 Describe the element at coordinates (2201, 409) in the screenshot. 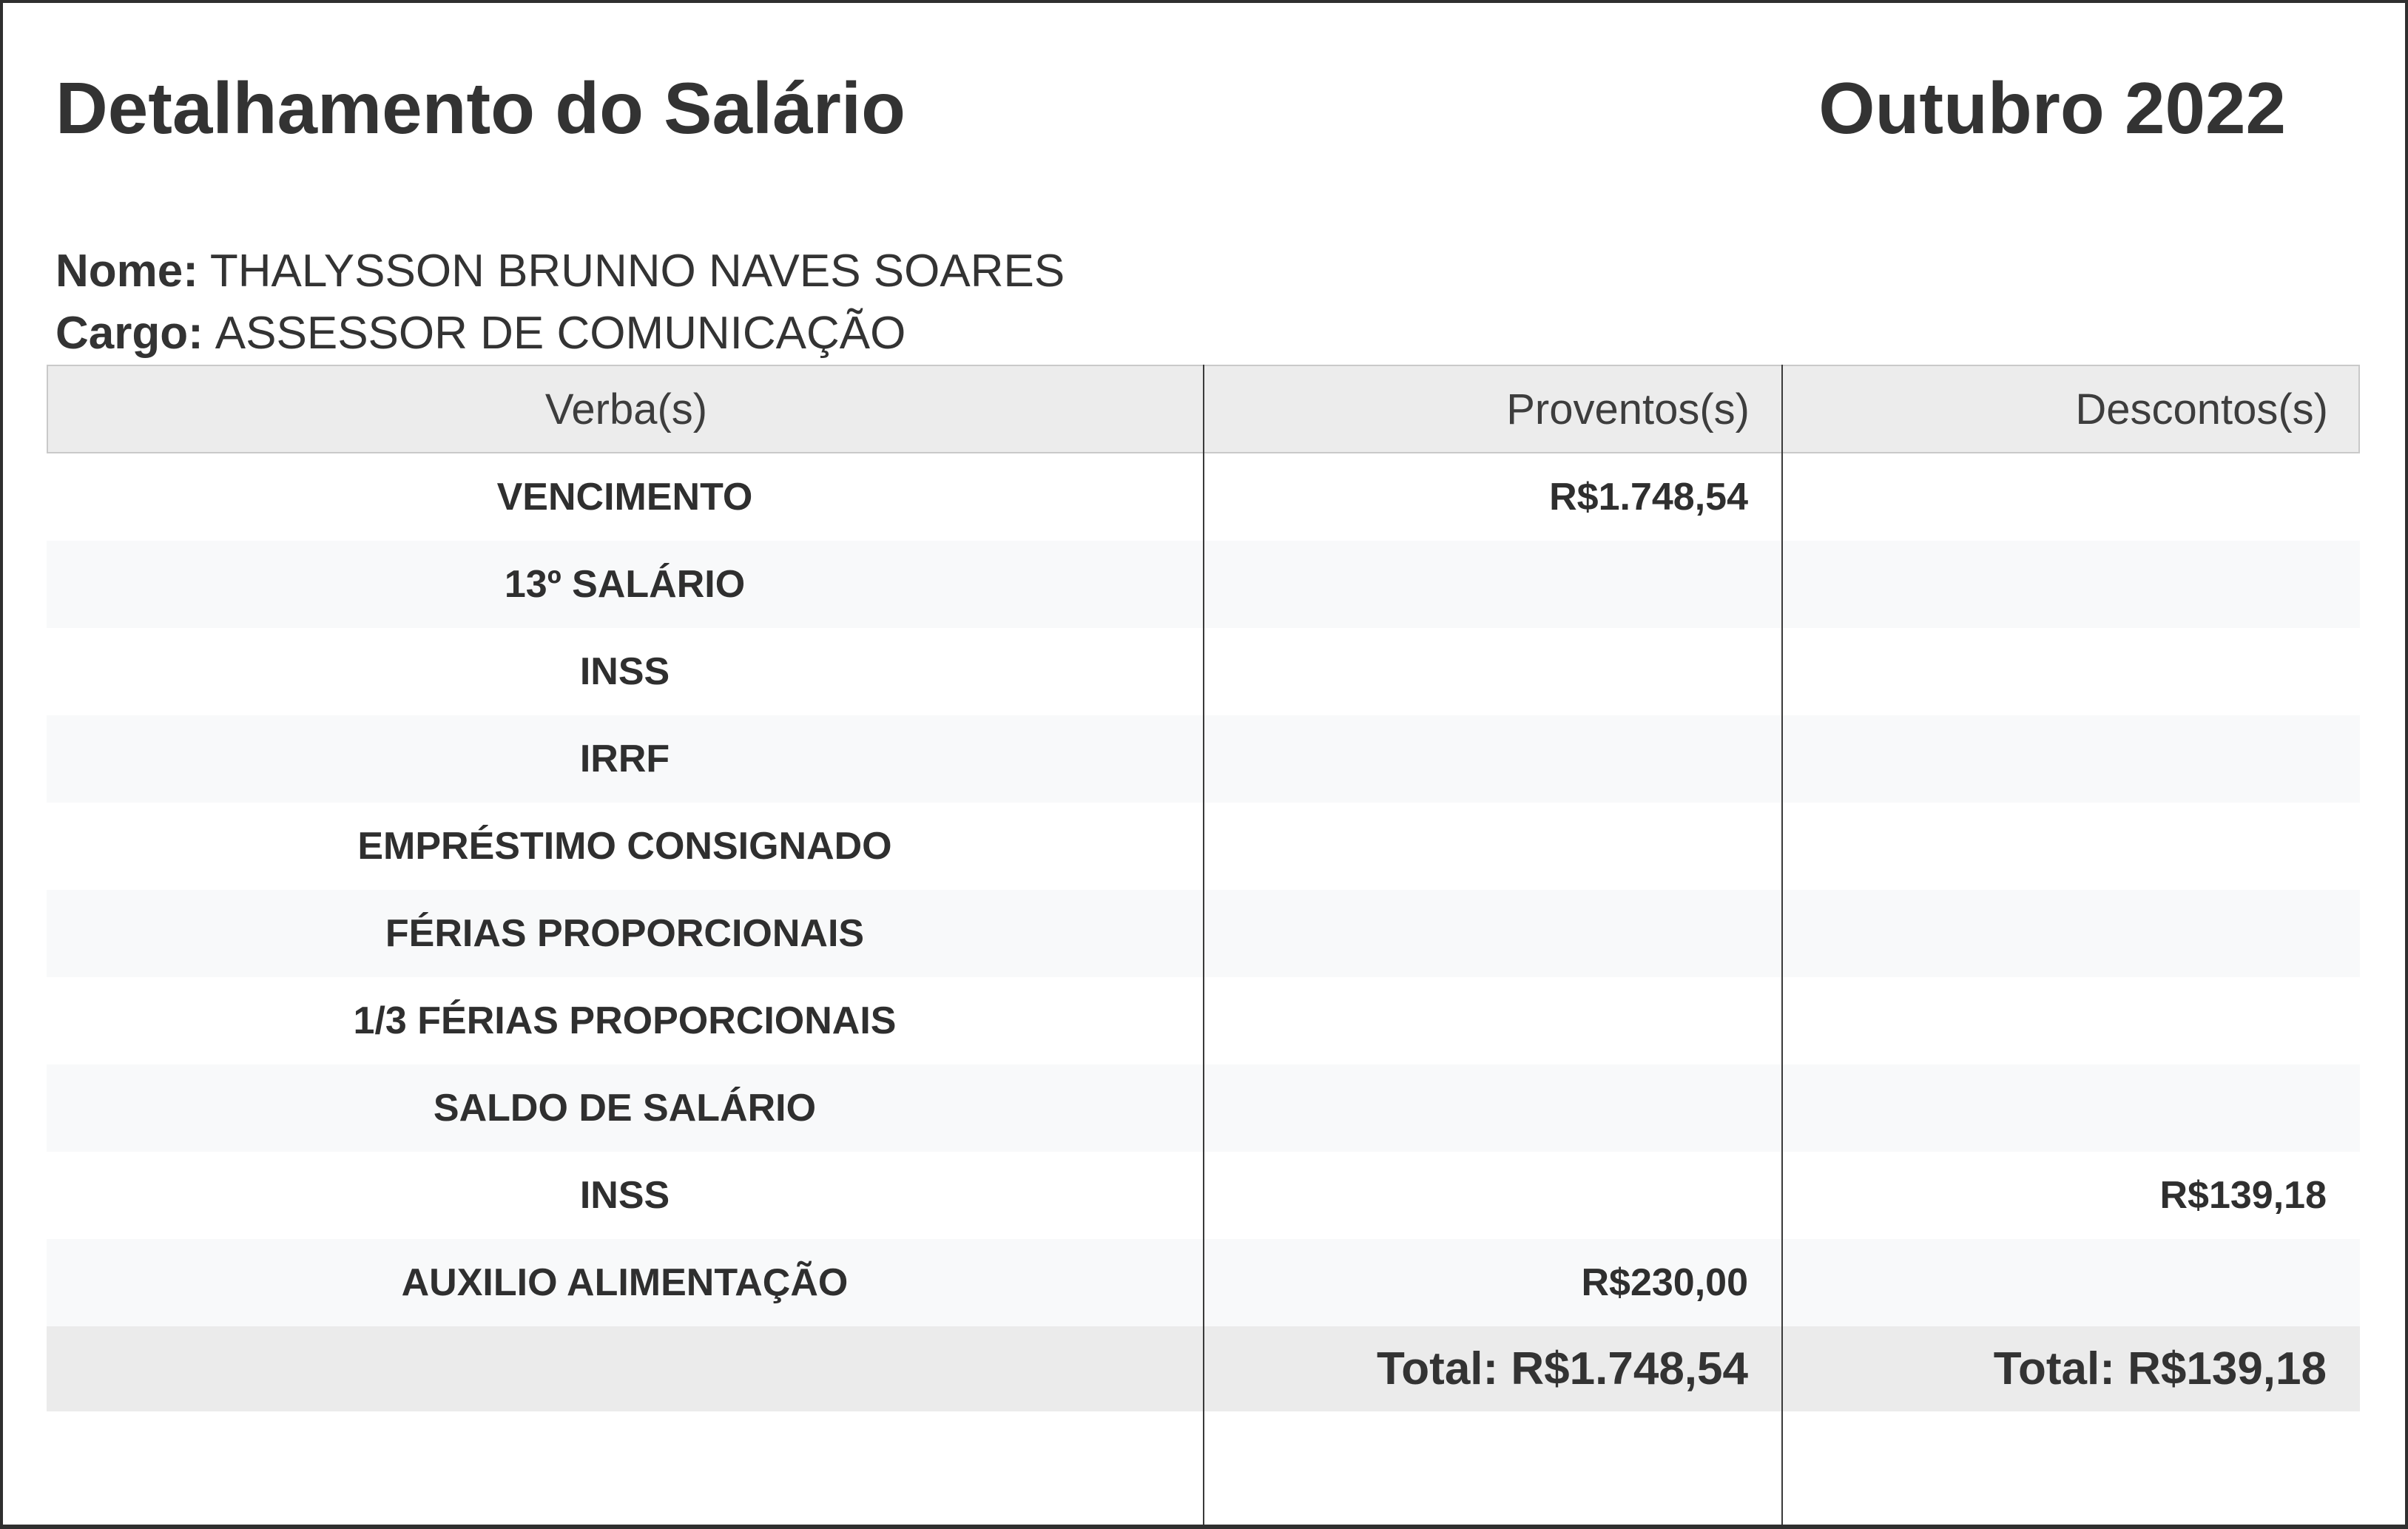

I see `header-descontos: Descontos(s)` at that location.